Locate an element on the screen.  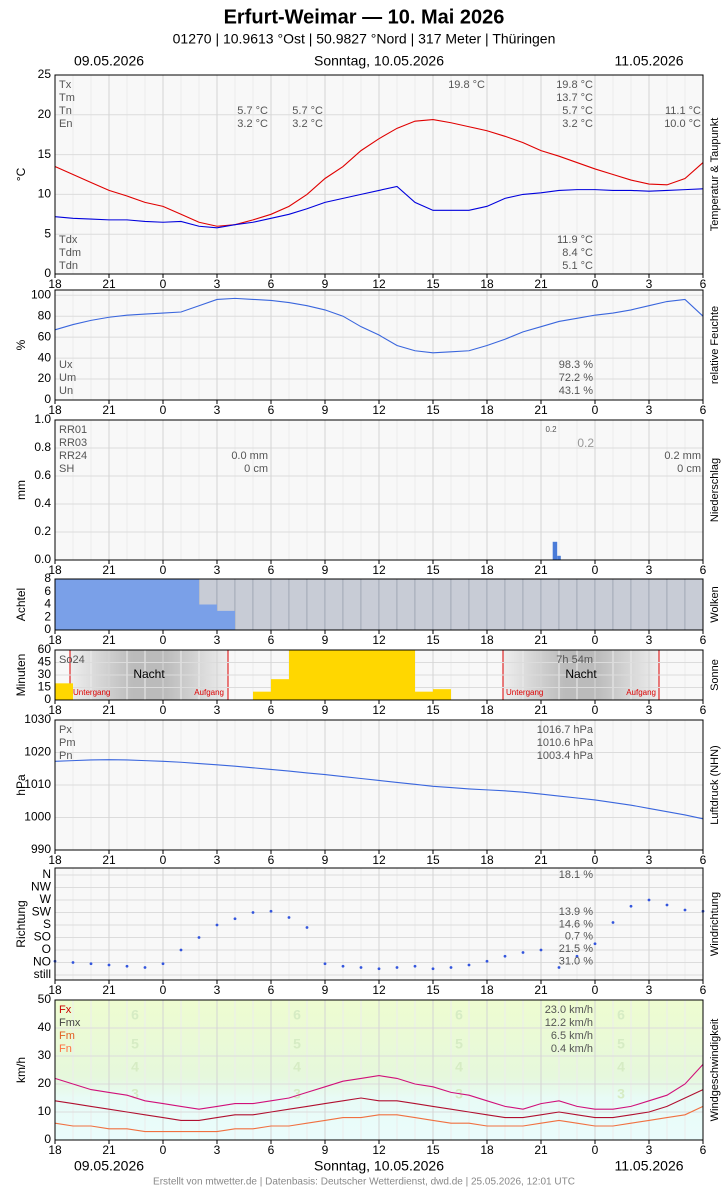
y-tick-label: 10 is located at coordinates (45, 1111).